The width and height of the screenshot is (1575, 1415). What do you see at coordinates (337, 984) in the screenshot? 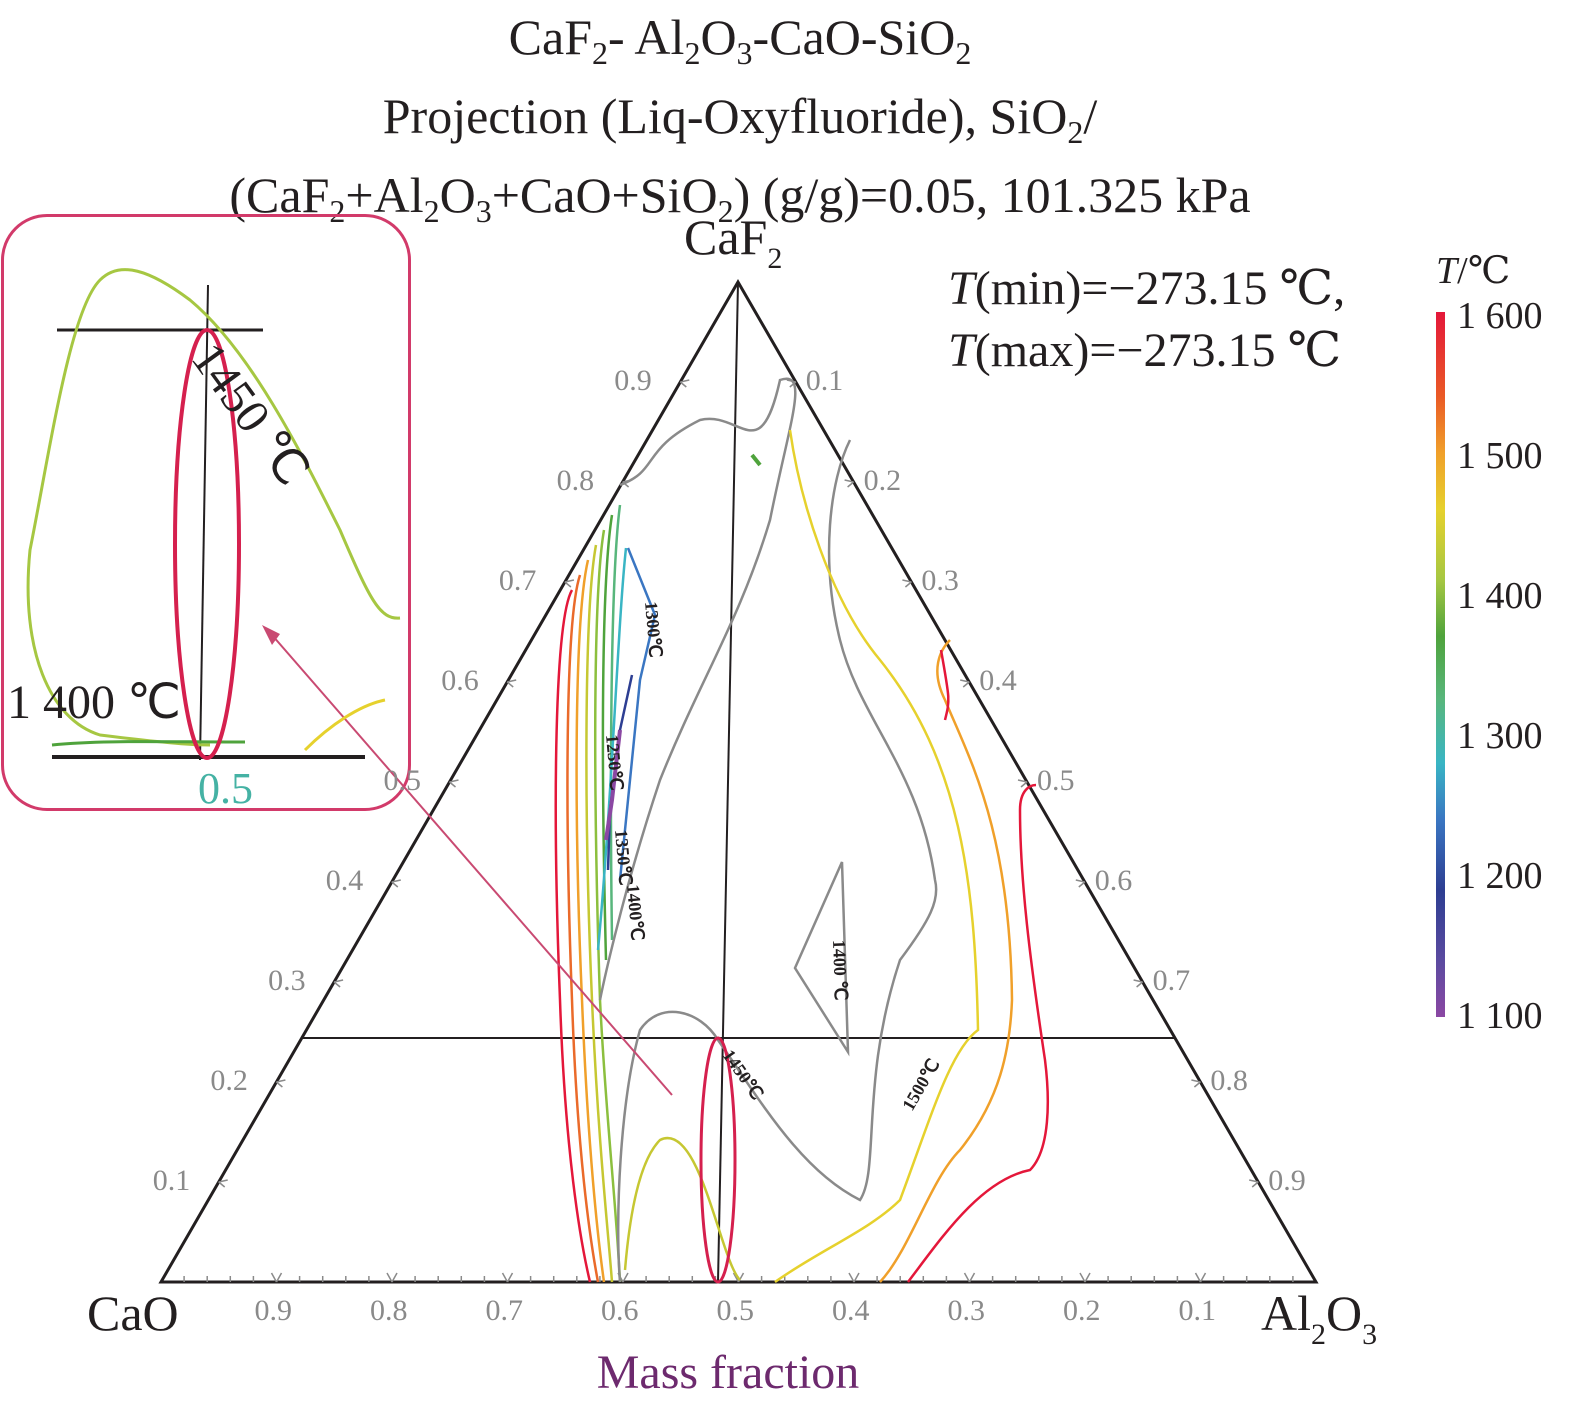
I see `tick-mark-left-0.3-0` at bounding box center [337, 984].